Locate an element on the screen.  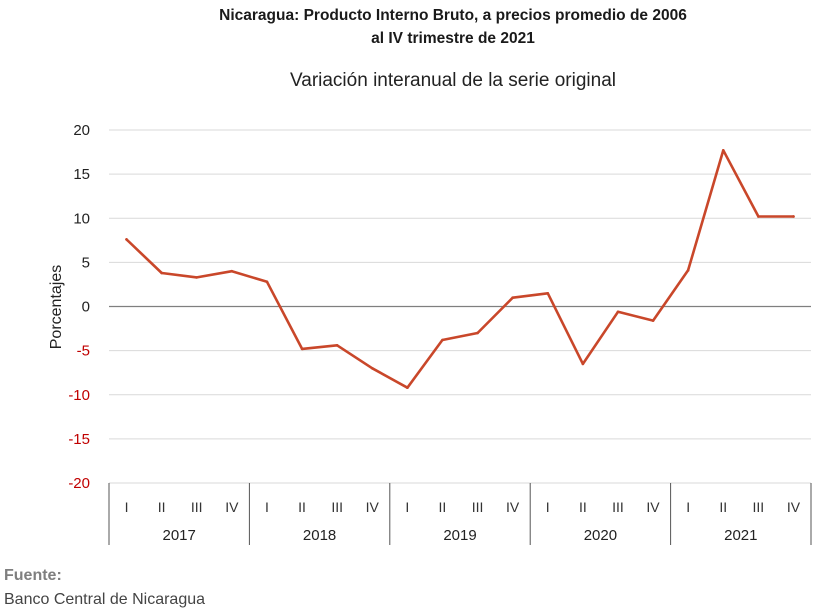
chart-title-line-2: al IV trimestre de 2021 is located at coordinates (453, 38).